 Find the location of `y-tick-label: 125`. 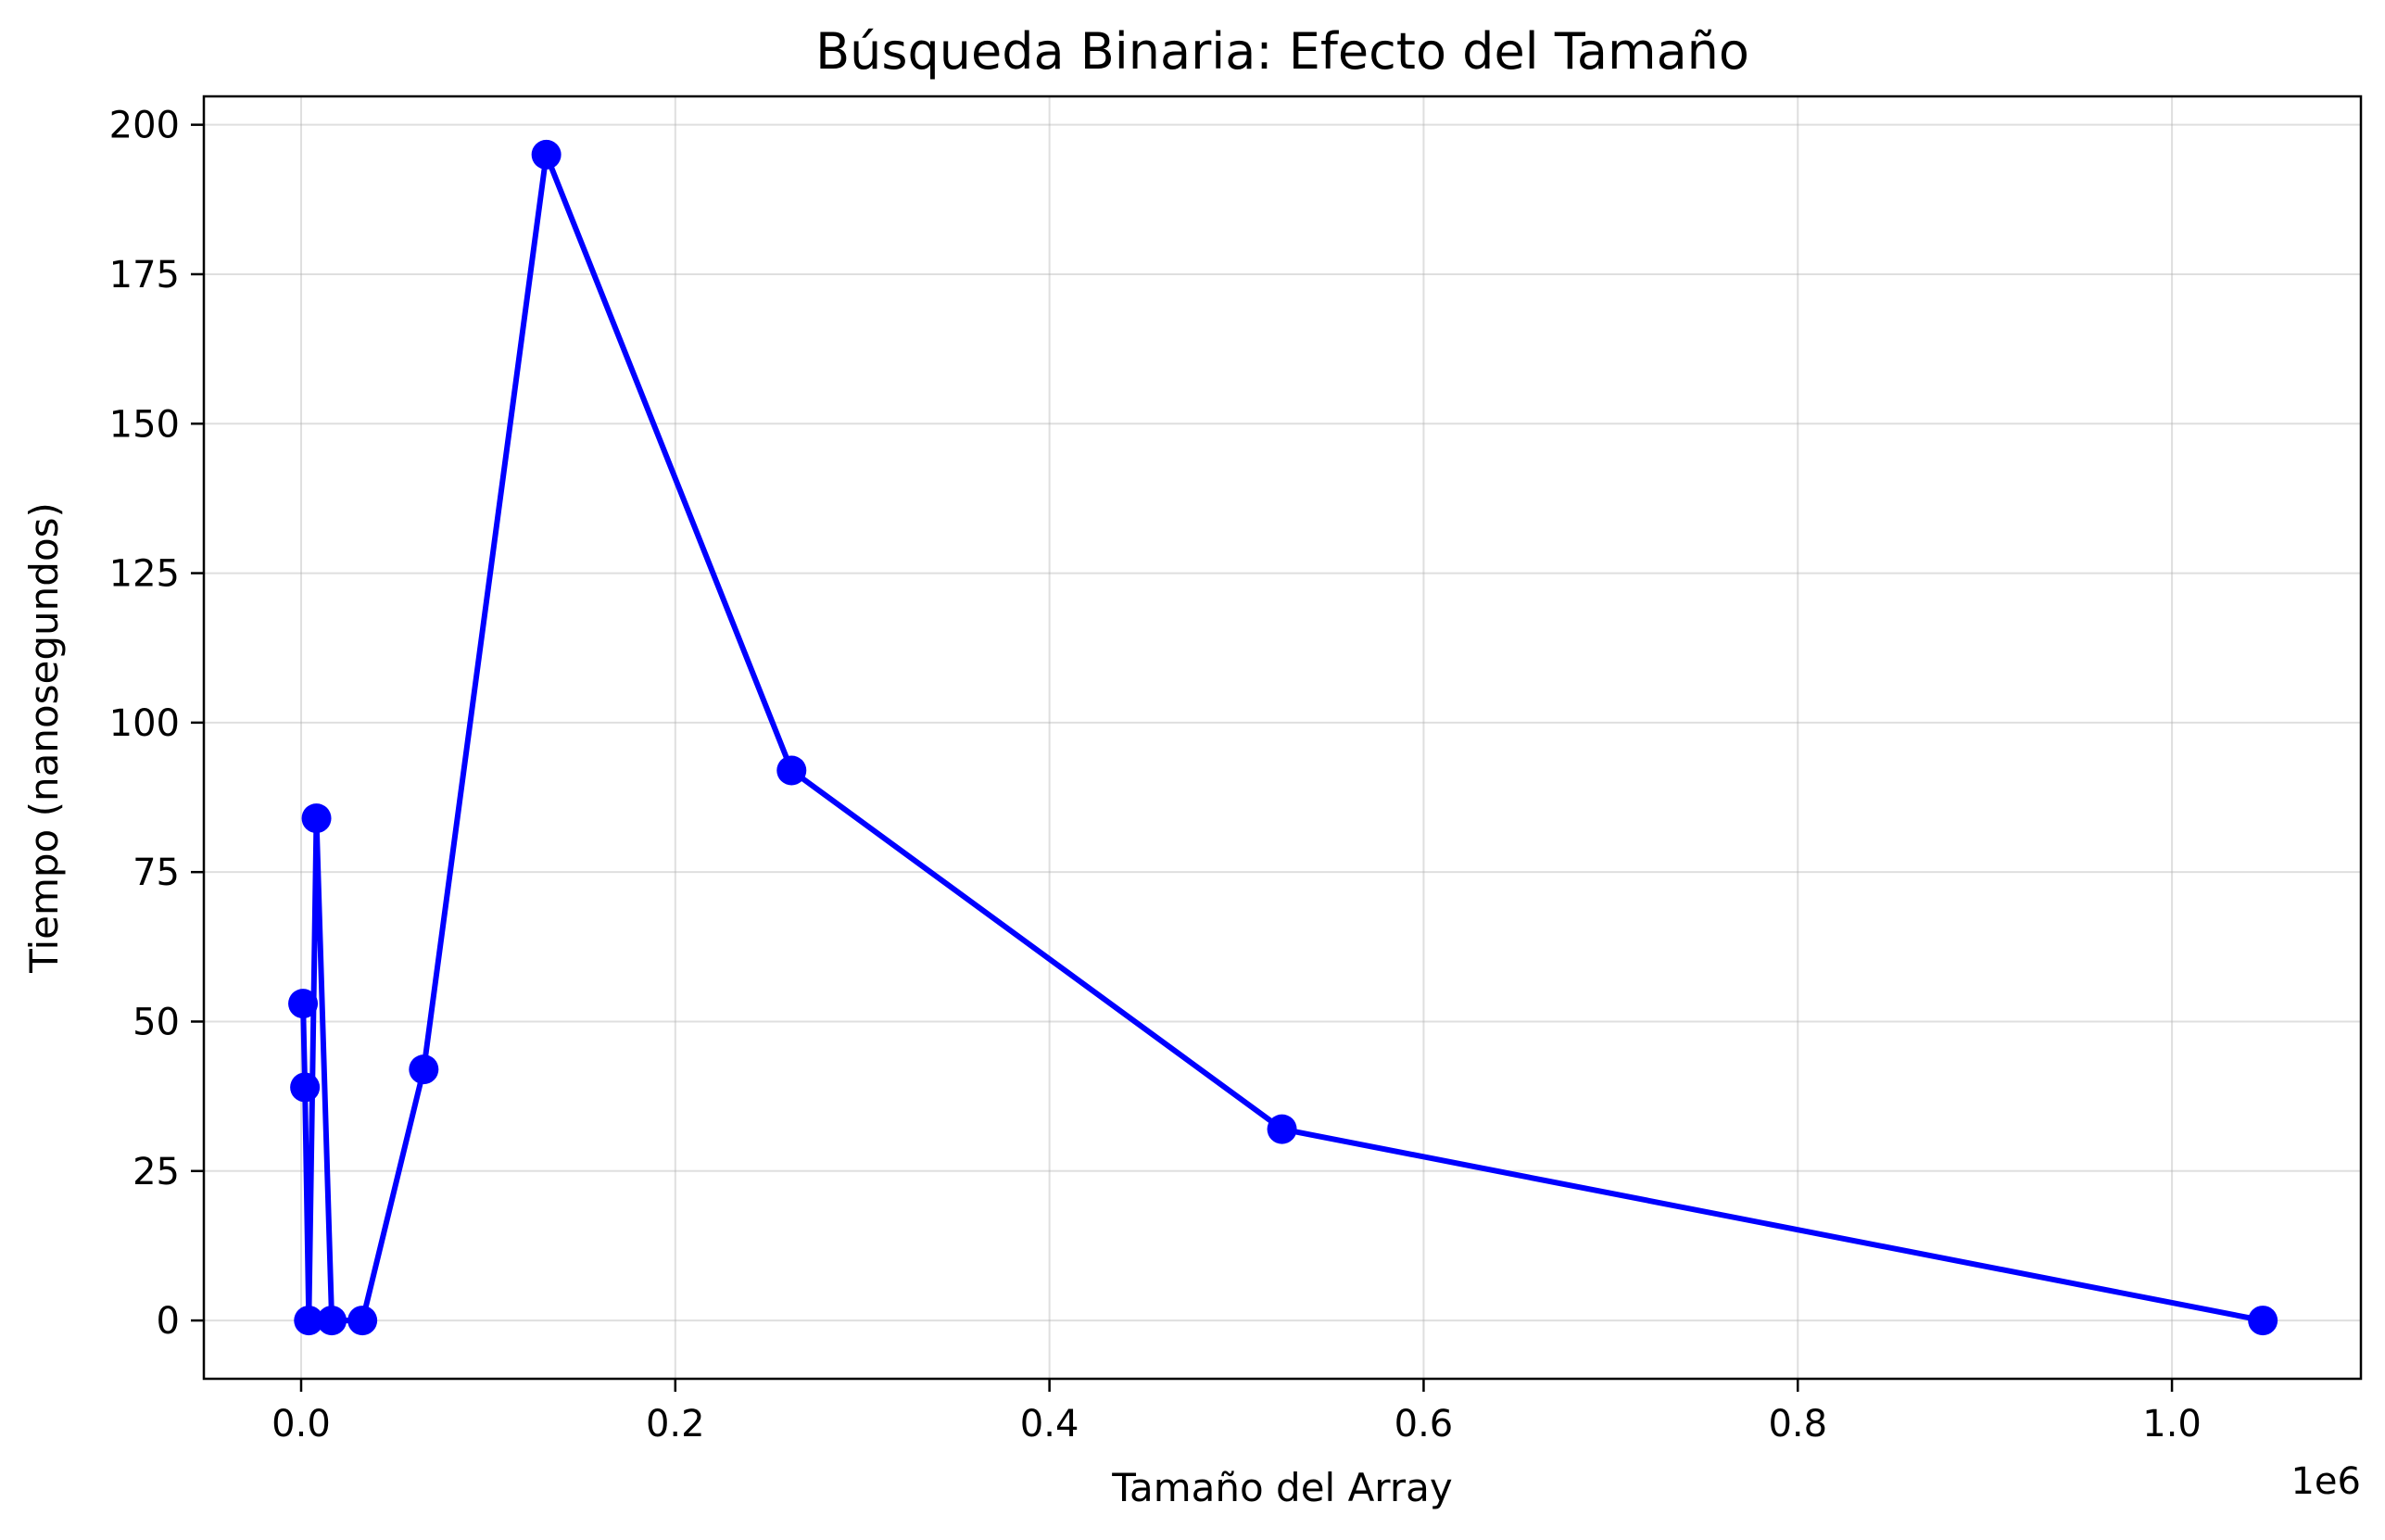

y-tick-label: 125 is located at coordinates (144, 574).